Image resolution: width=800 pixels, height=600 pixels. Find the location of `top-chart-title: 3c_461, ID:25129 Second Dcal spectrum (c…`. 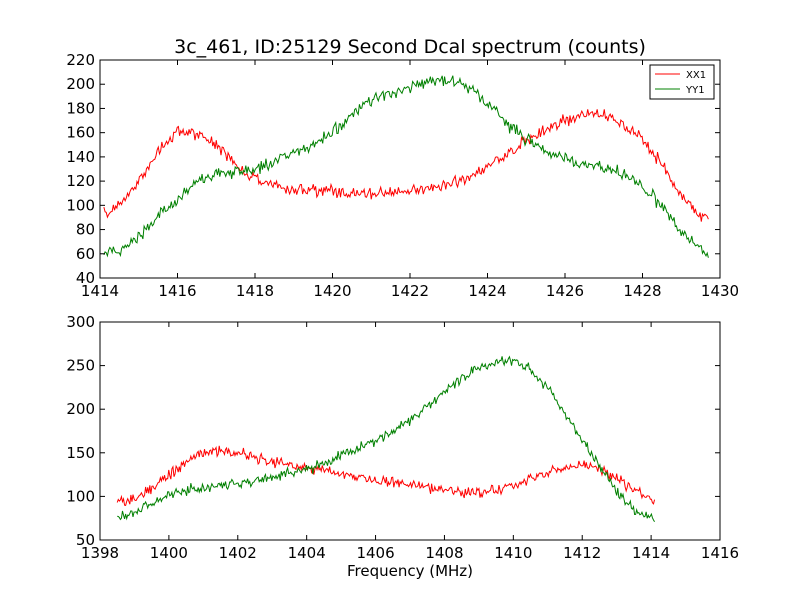

top-chart-title: 3c_461, ID:25129 Second Dcal spectrum (c… is located at coordinates (410, 47).